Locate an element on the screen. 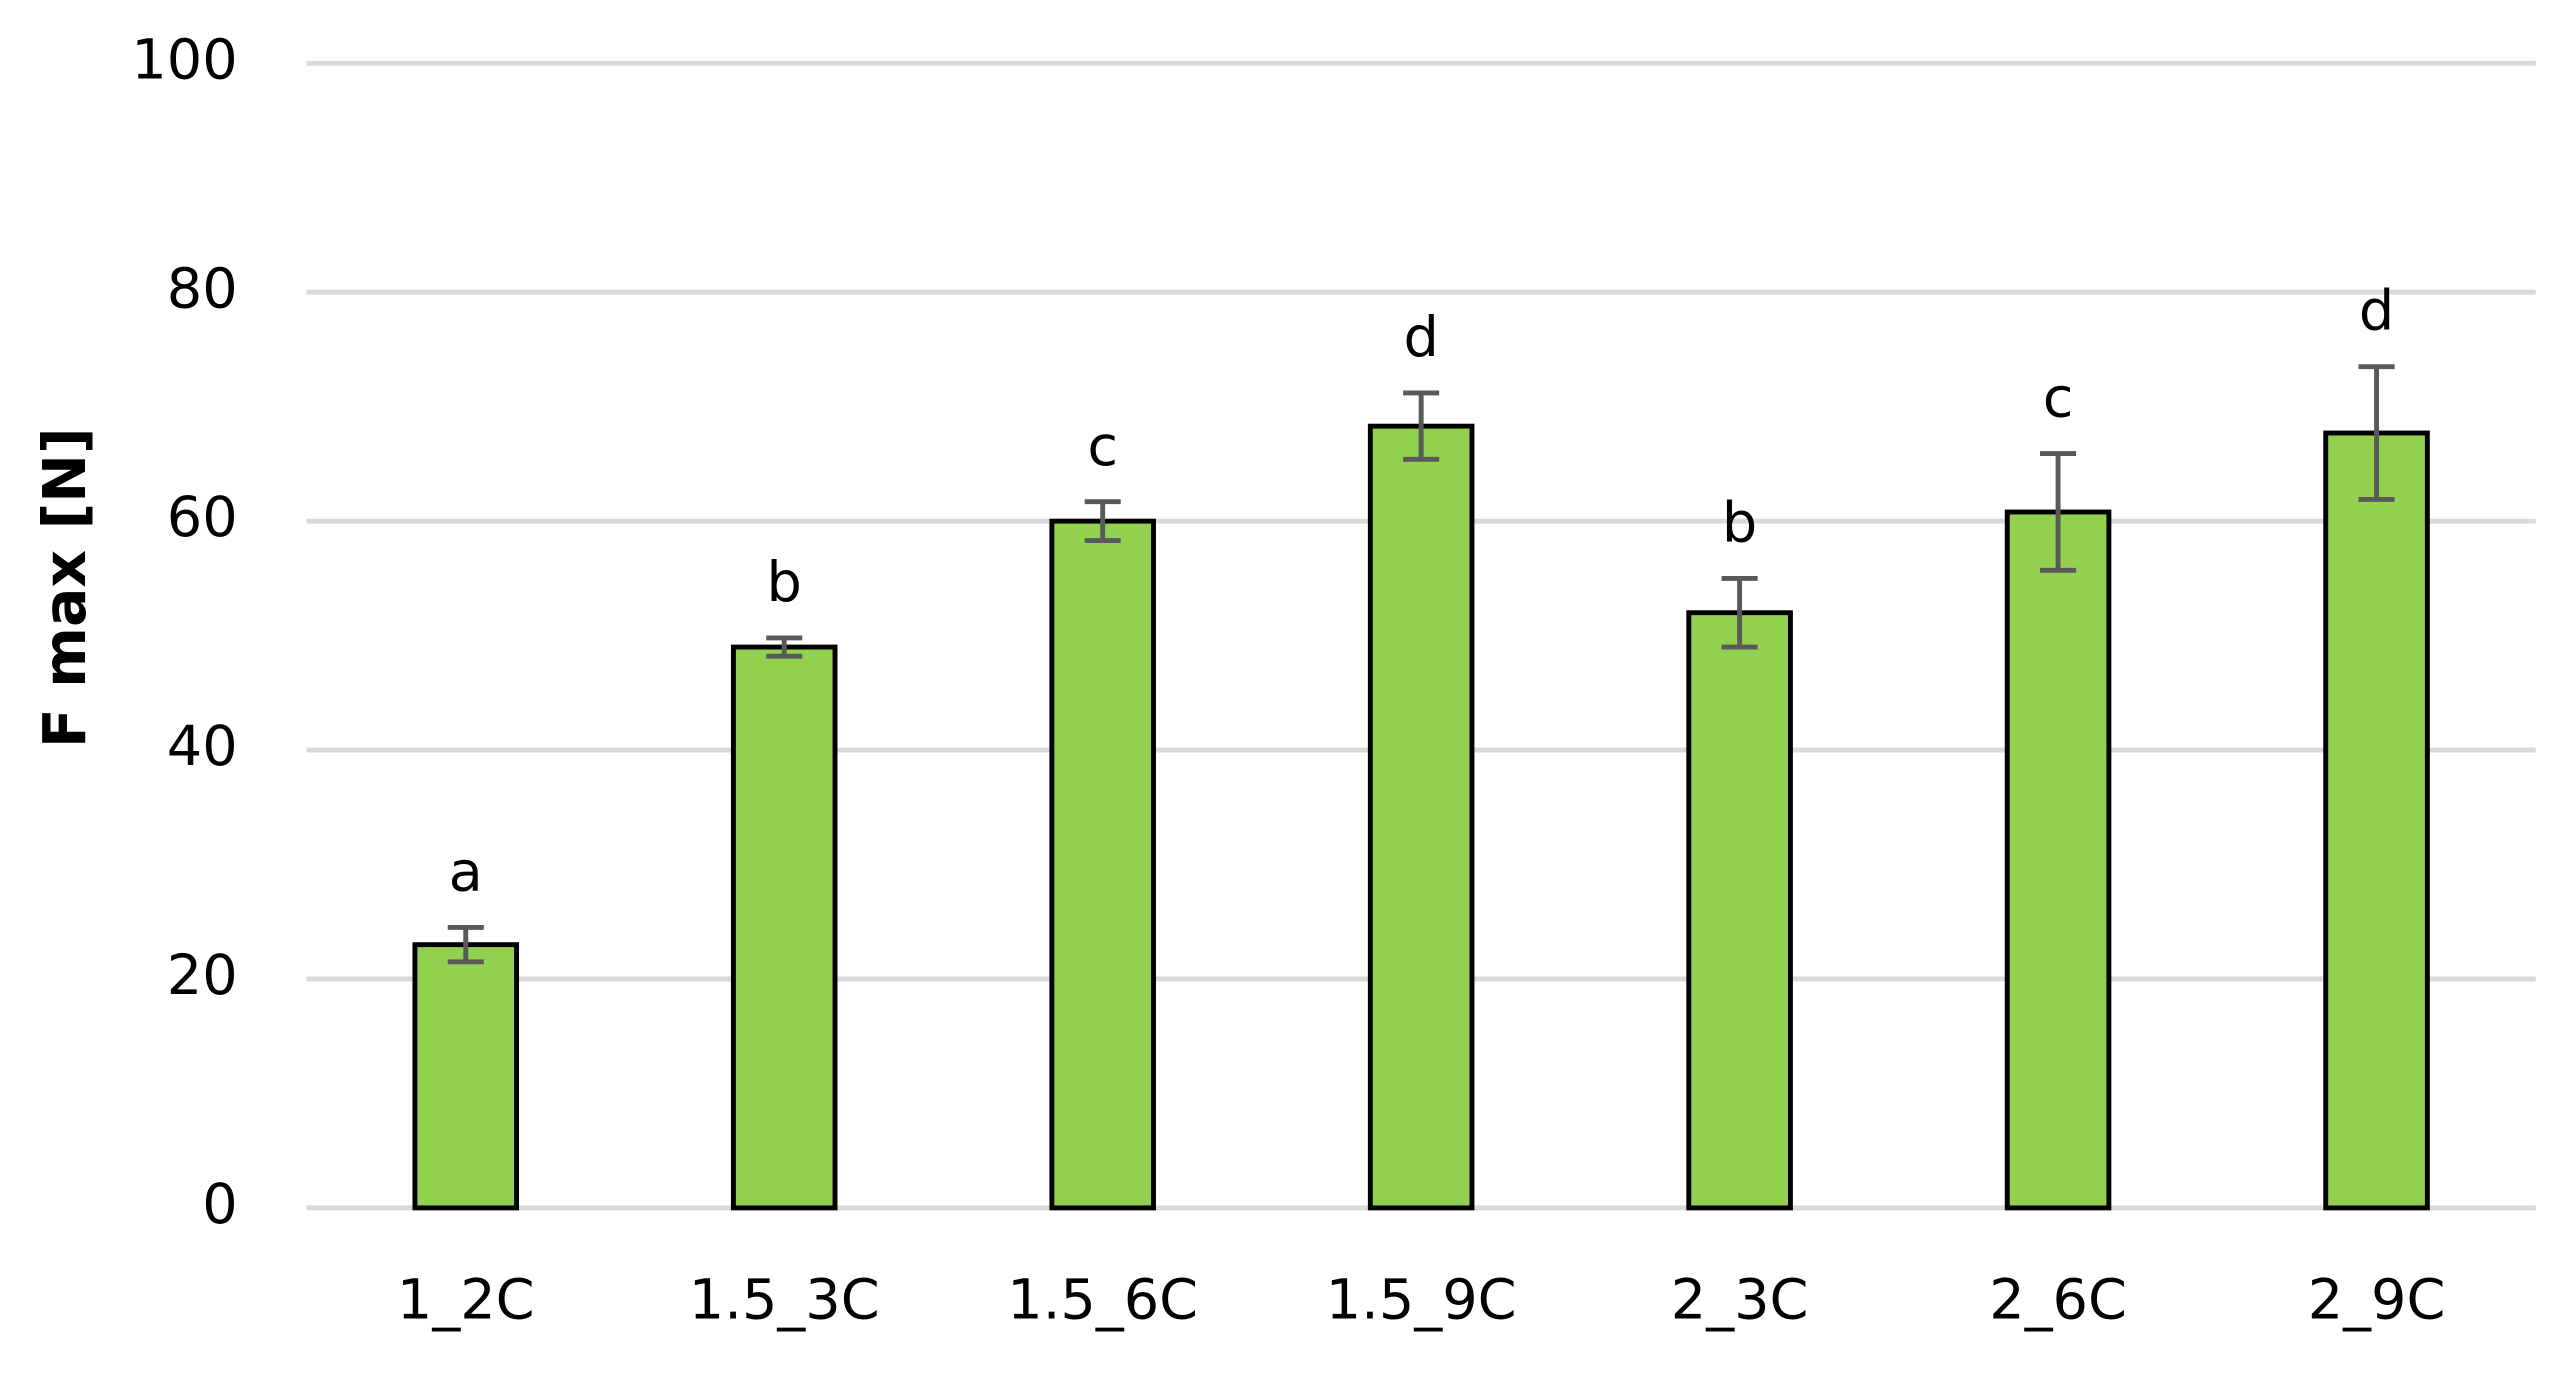 The height and width of the screenshot is (1380, 2562). y-tick-label: 80 is located at coordinates (202, 290).